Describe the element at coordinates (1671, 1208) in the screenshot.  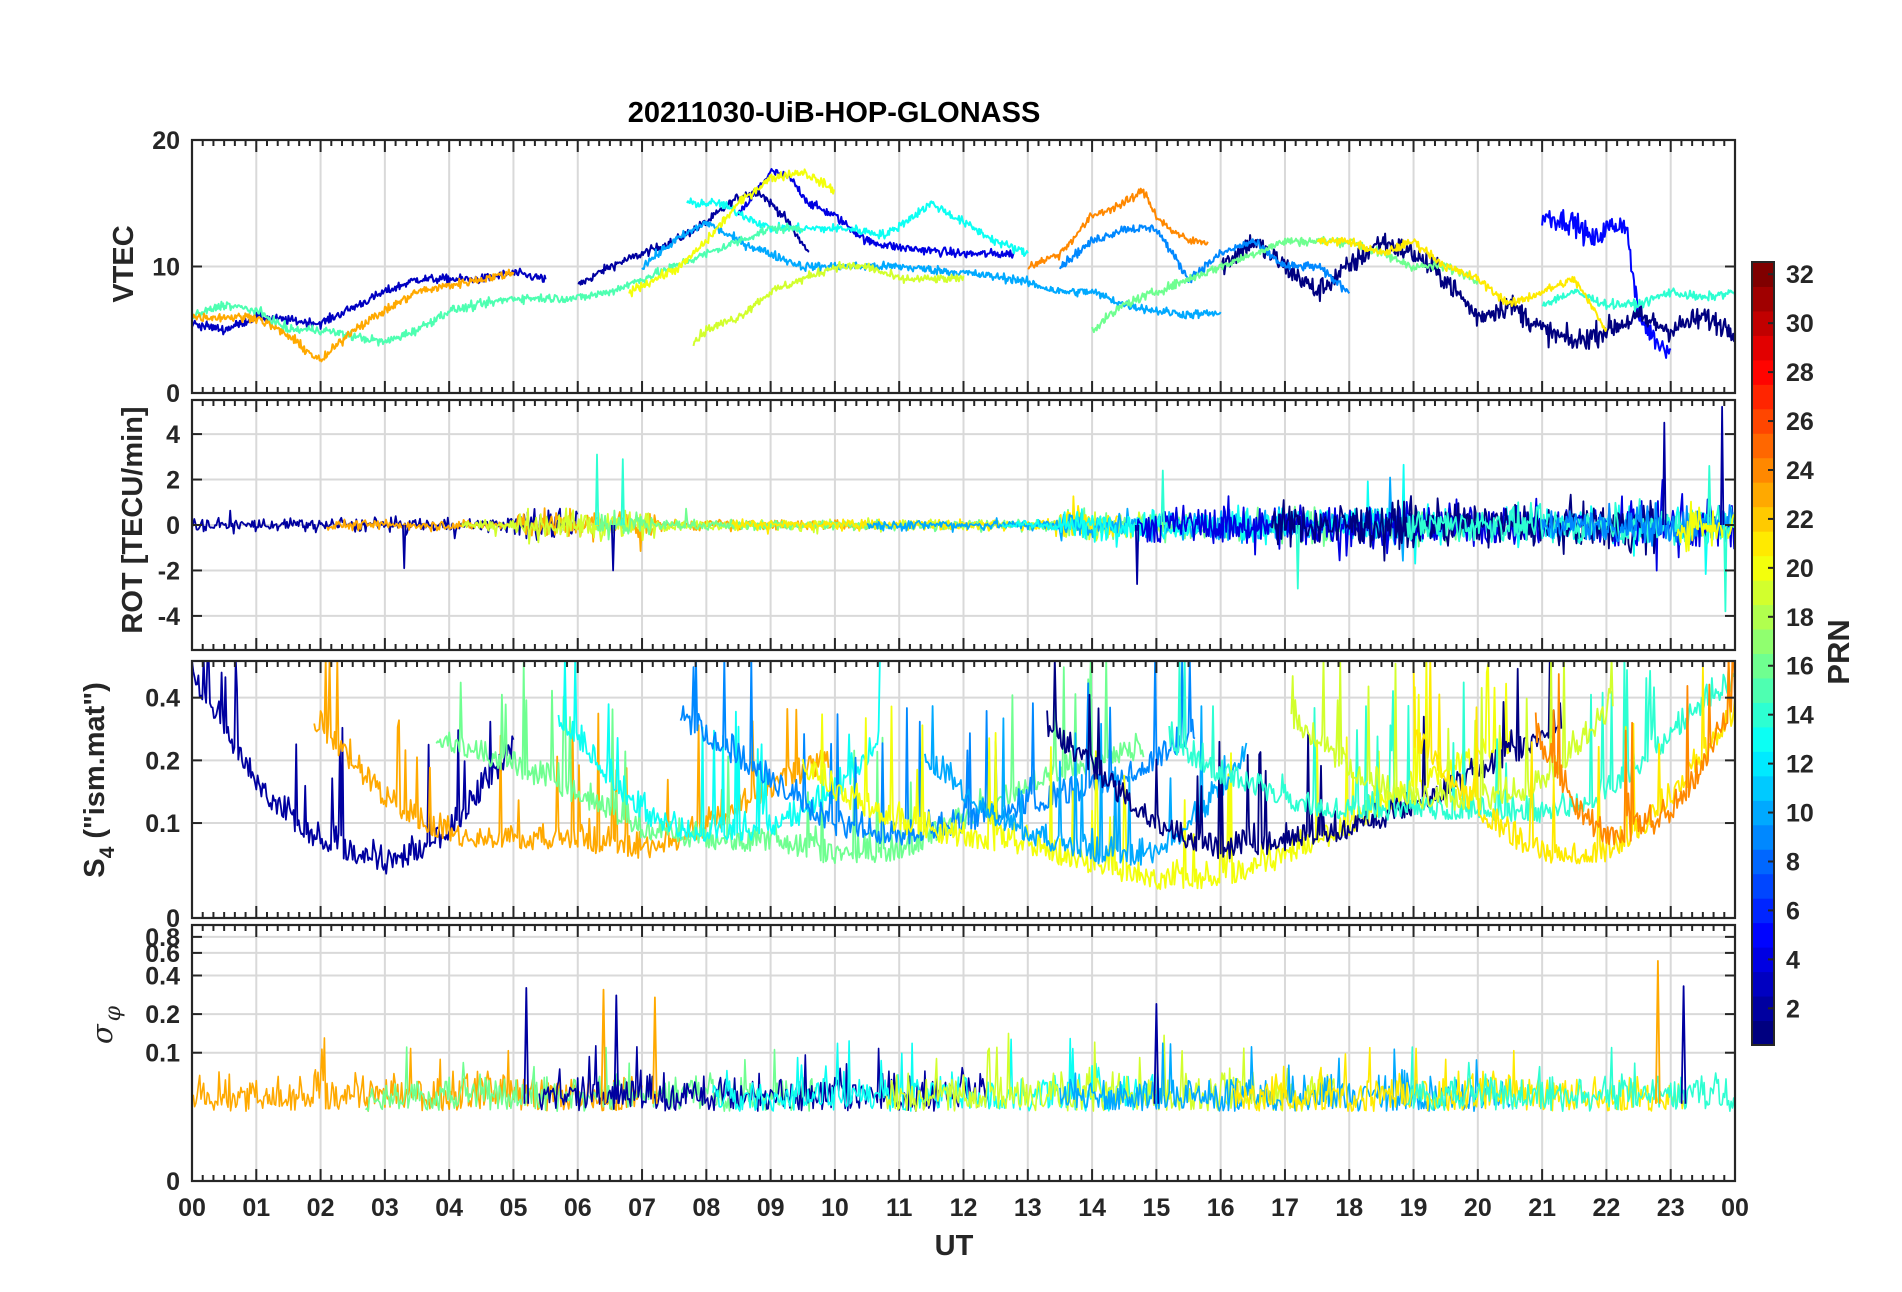
I see `x-tick-label: 23` at that location.